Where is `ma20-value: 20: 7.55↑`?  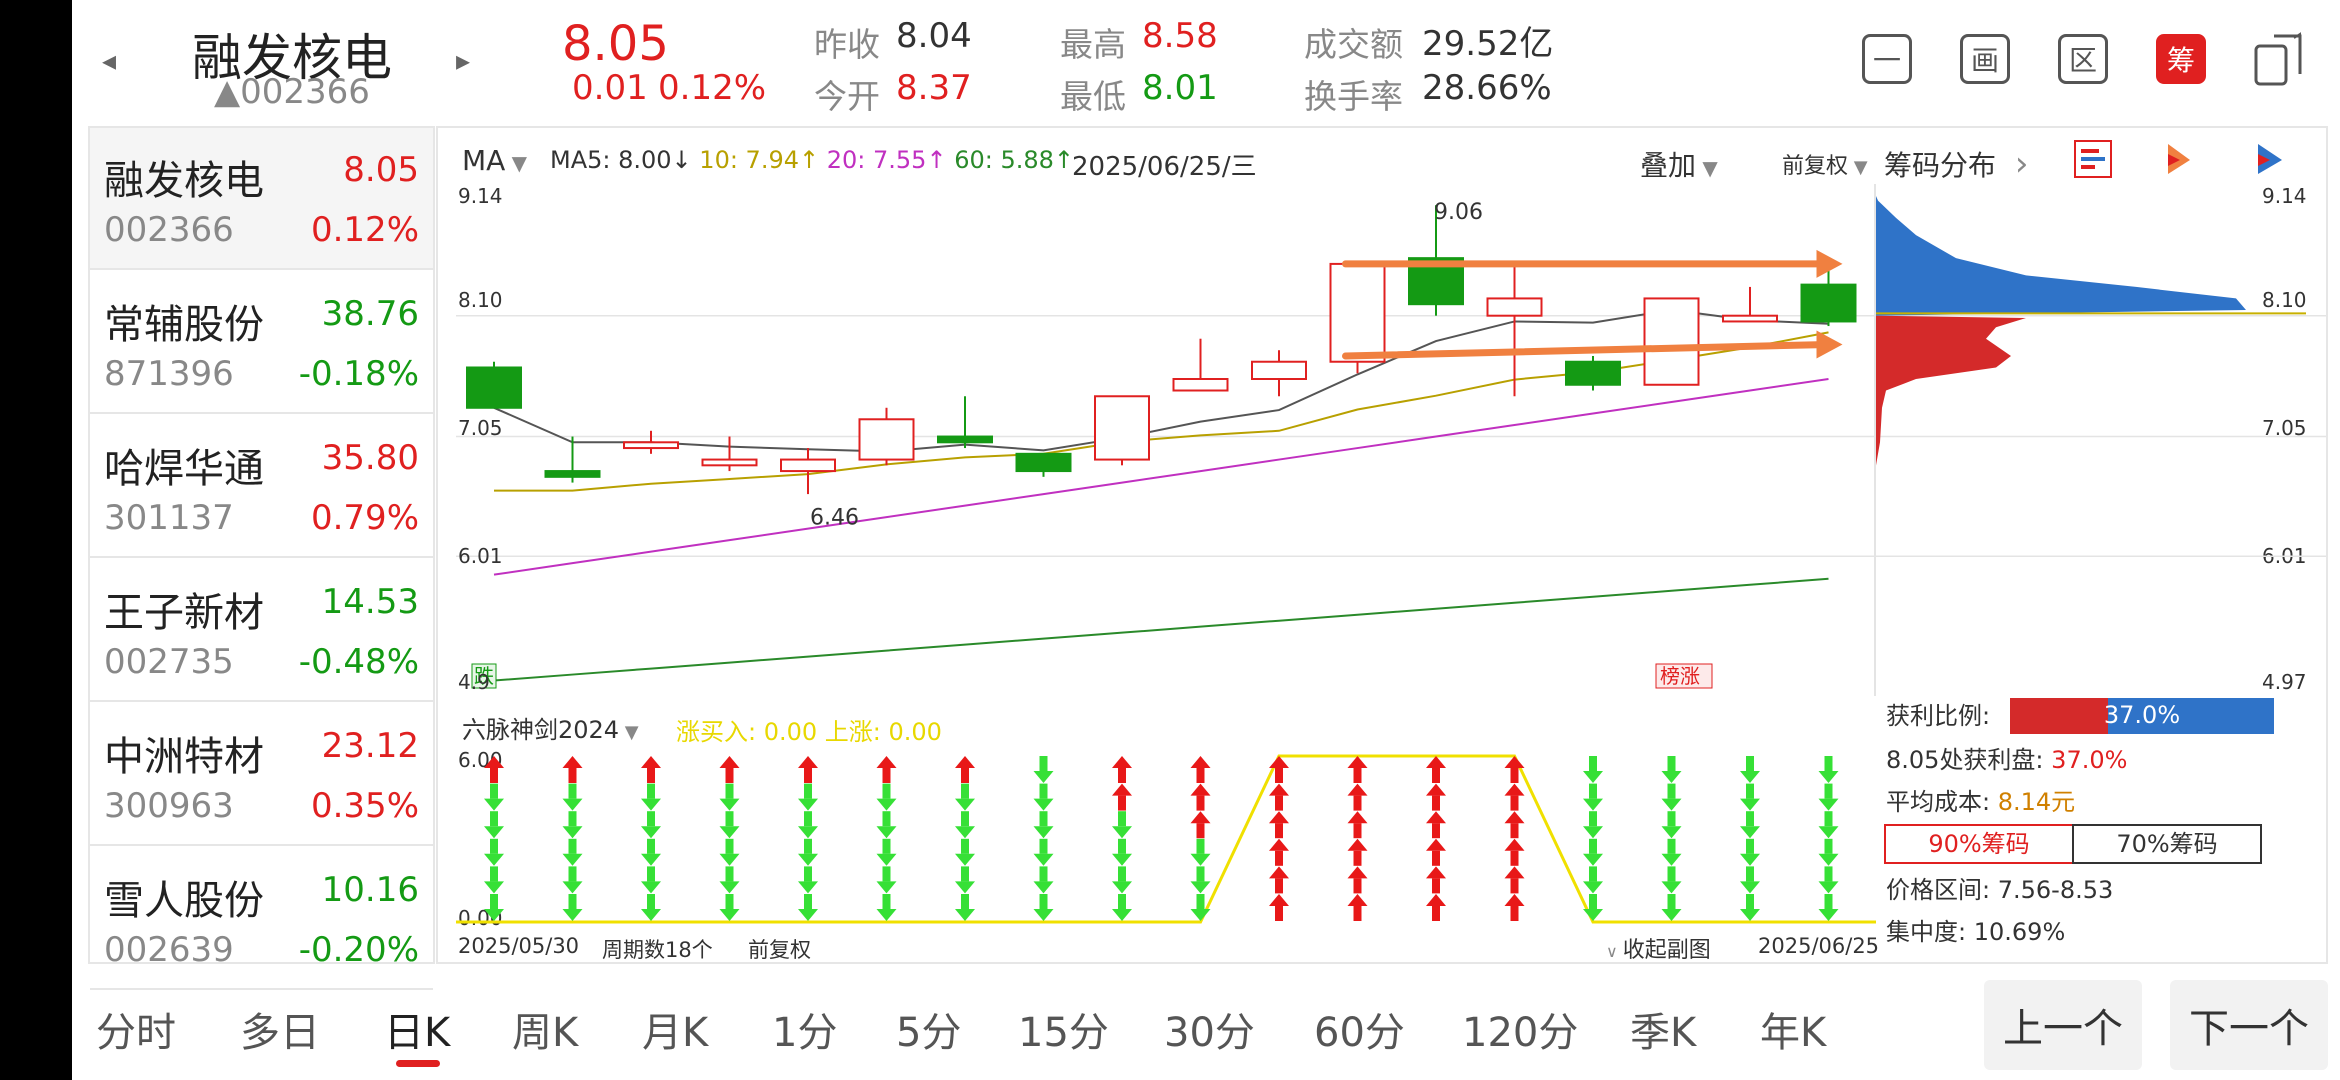 ma20-value: 20: 7.55↑ is located at coordinates (886, 160).